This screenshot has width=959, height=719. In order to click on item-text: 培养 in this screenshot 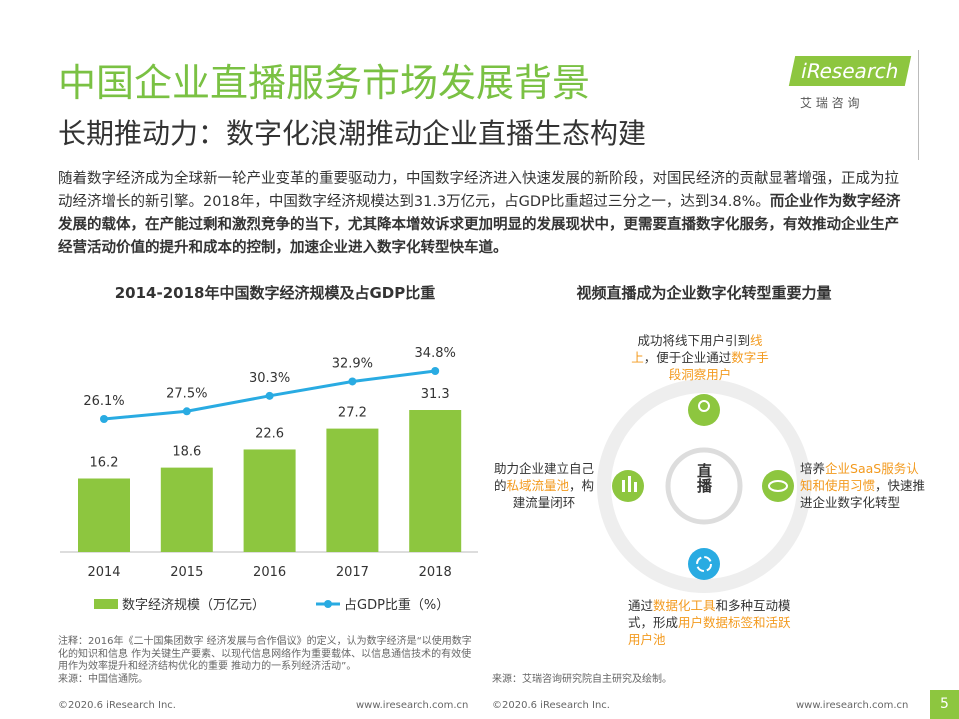, I will do `click(813, 468)`.